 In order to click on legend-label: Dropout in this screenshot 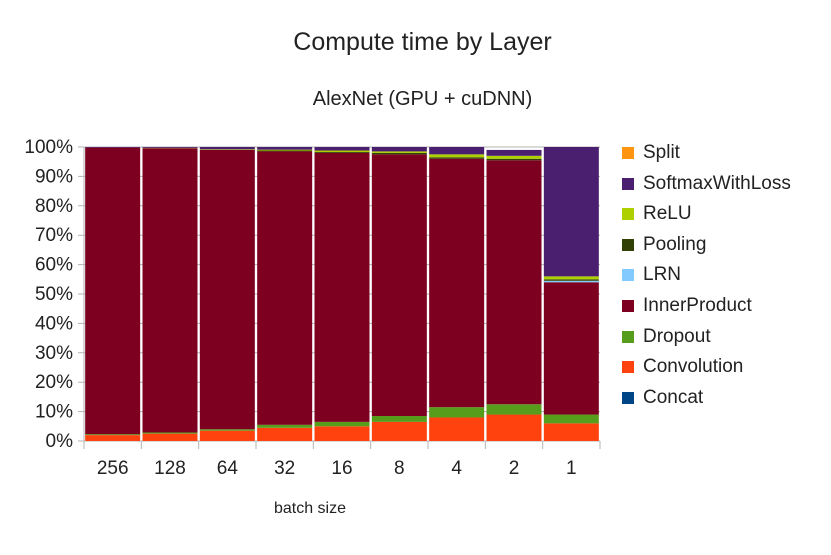, I will do `click(677, 336)`.